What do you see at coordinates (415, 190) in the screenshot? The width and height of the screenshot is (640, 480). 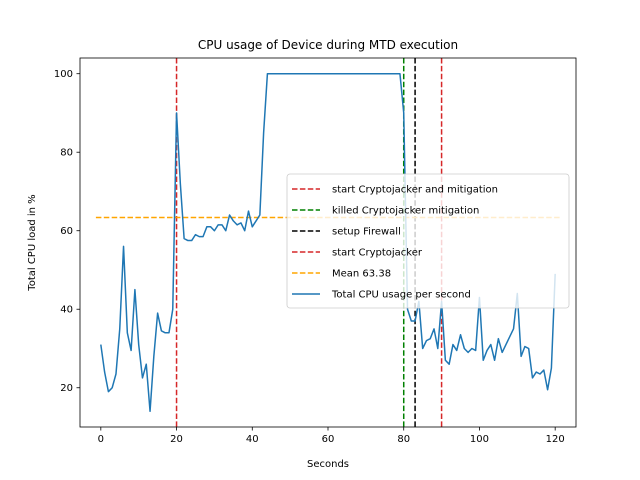 I see `legend-label: start Cryptojacker and mitigation` at bounding box center [415, 190].